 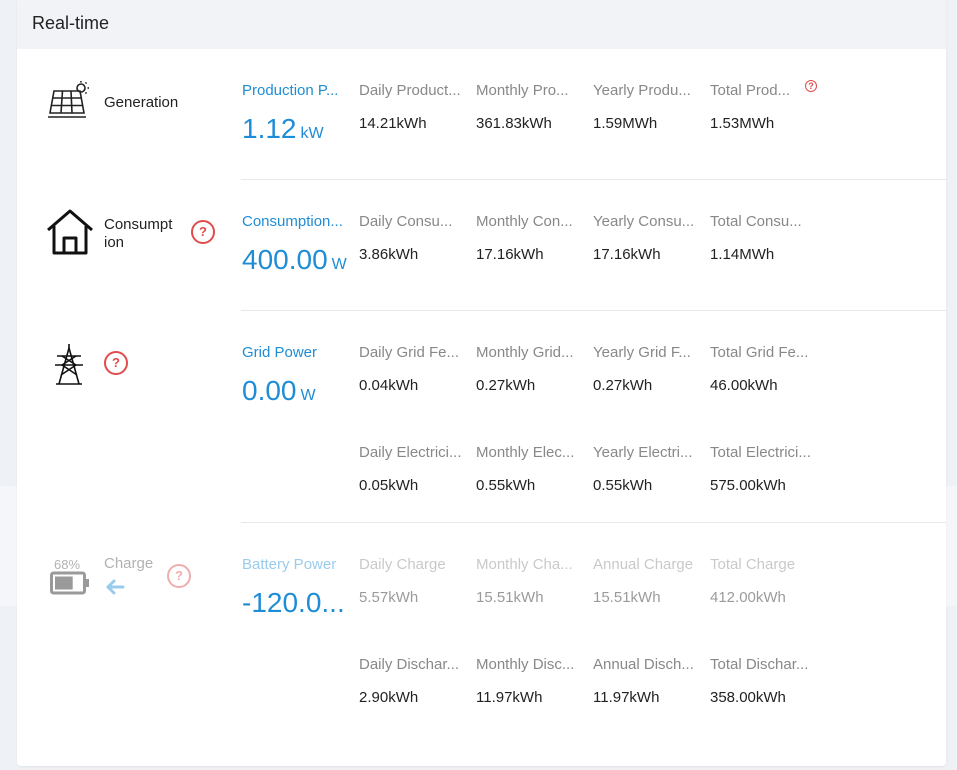 What do you see at coordinates (593, 522) in the screenshot?
I see `divider-grid` at bounding box center [593, 522].